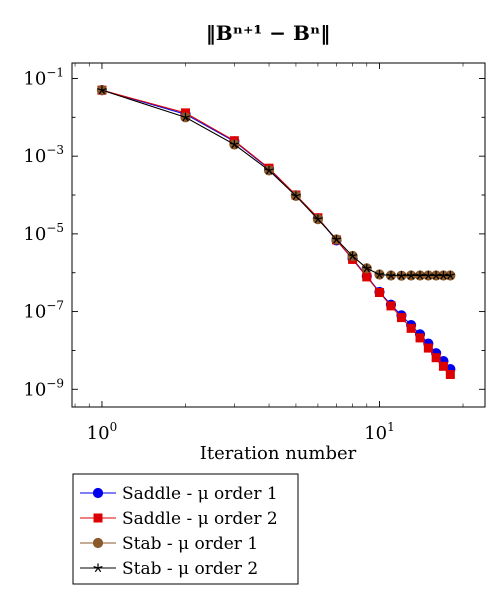 The image size is (500, 604). I want to click on legend-entry: Saddle - μ order 2, so click(179, 519).